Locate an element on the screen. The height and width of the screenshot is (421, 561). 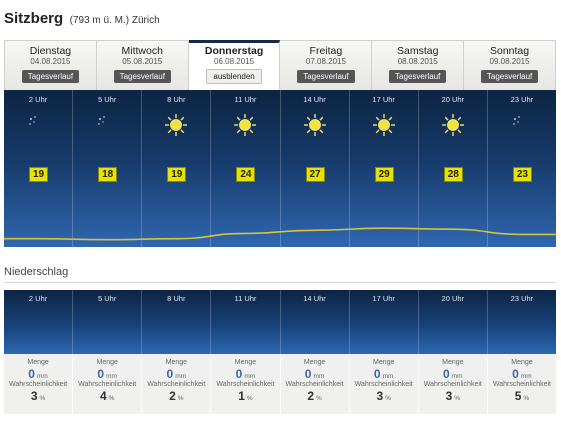
precip-stat: Menge 0 mm Wahrscheinlichkeit 1% is located at coordinates (246, 384).